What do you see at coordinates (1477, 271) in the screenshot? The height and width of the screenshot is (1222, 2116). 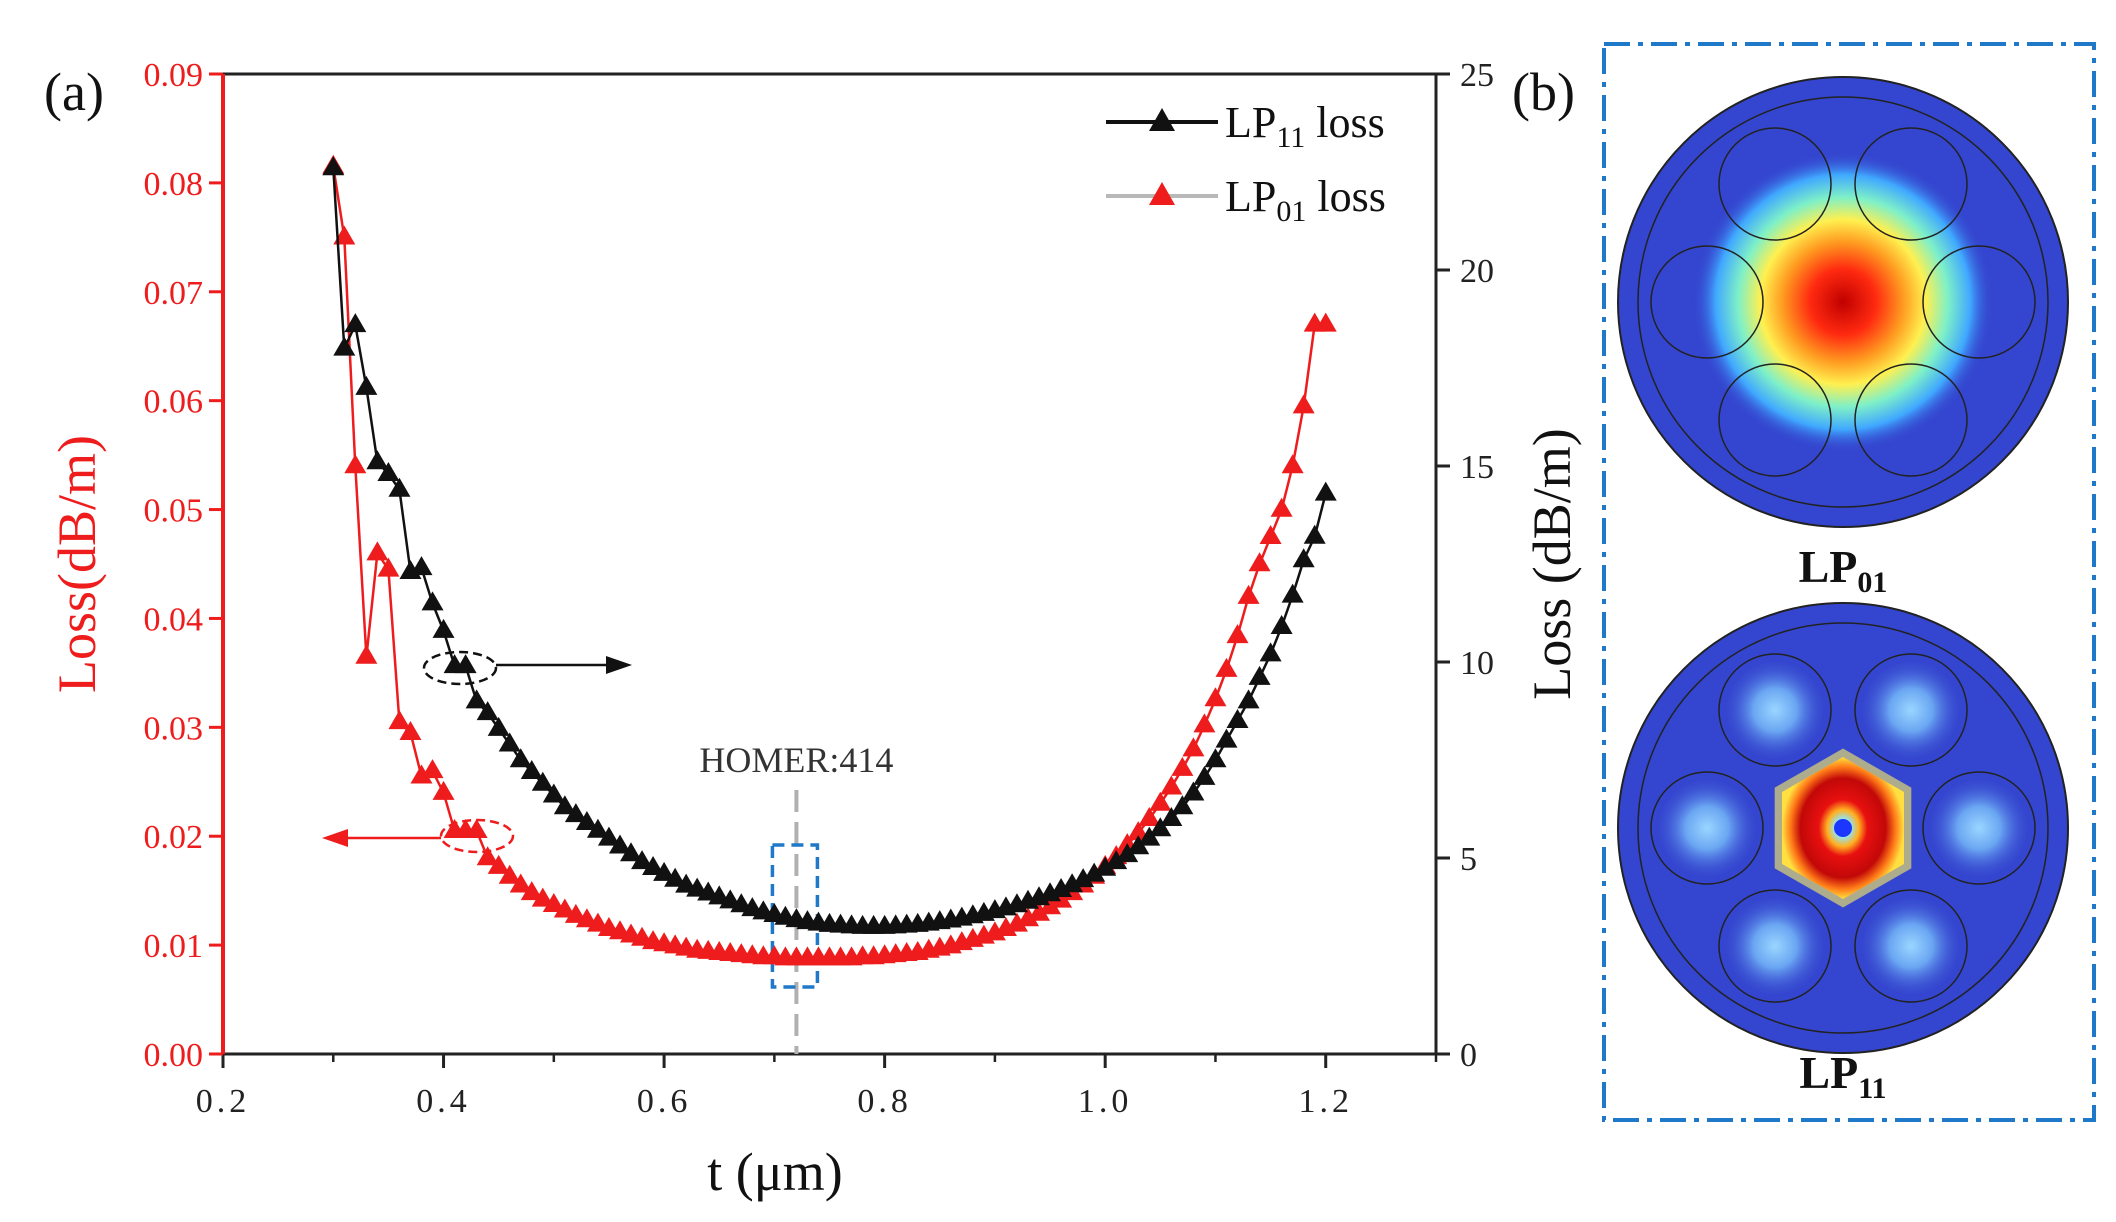 I see `right-tick-label: 20` at bounding box center [1477, 271].